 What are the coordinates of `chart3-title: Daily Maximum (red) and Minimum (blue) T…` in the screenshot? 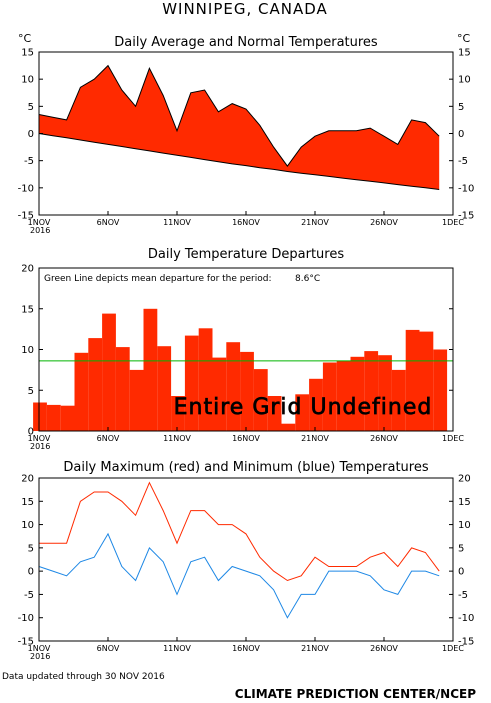 It's located at (245, 467).